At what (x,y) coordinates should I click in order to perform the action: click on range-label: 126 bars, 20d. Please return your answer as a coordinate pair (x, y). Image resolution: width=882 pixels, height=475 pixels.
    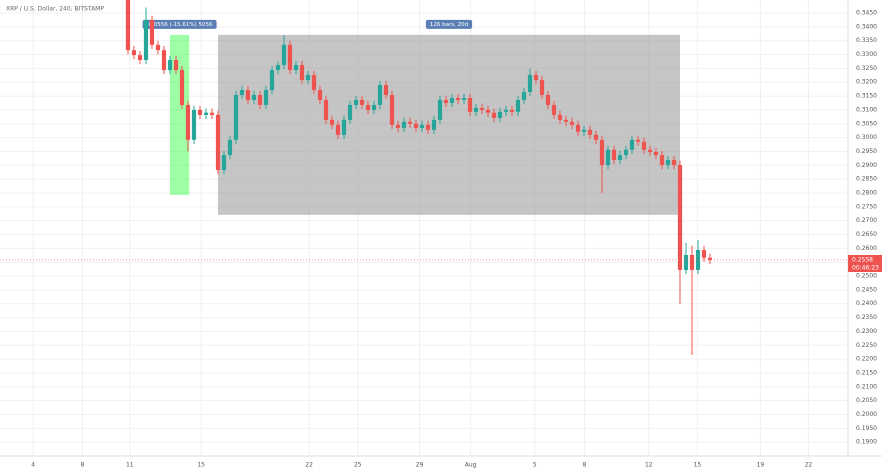
    Looking at the image, I should click on (449, 25).